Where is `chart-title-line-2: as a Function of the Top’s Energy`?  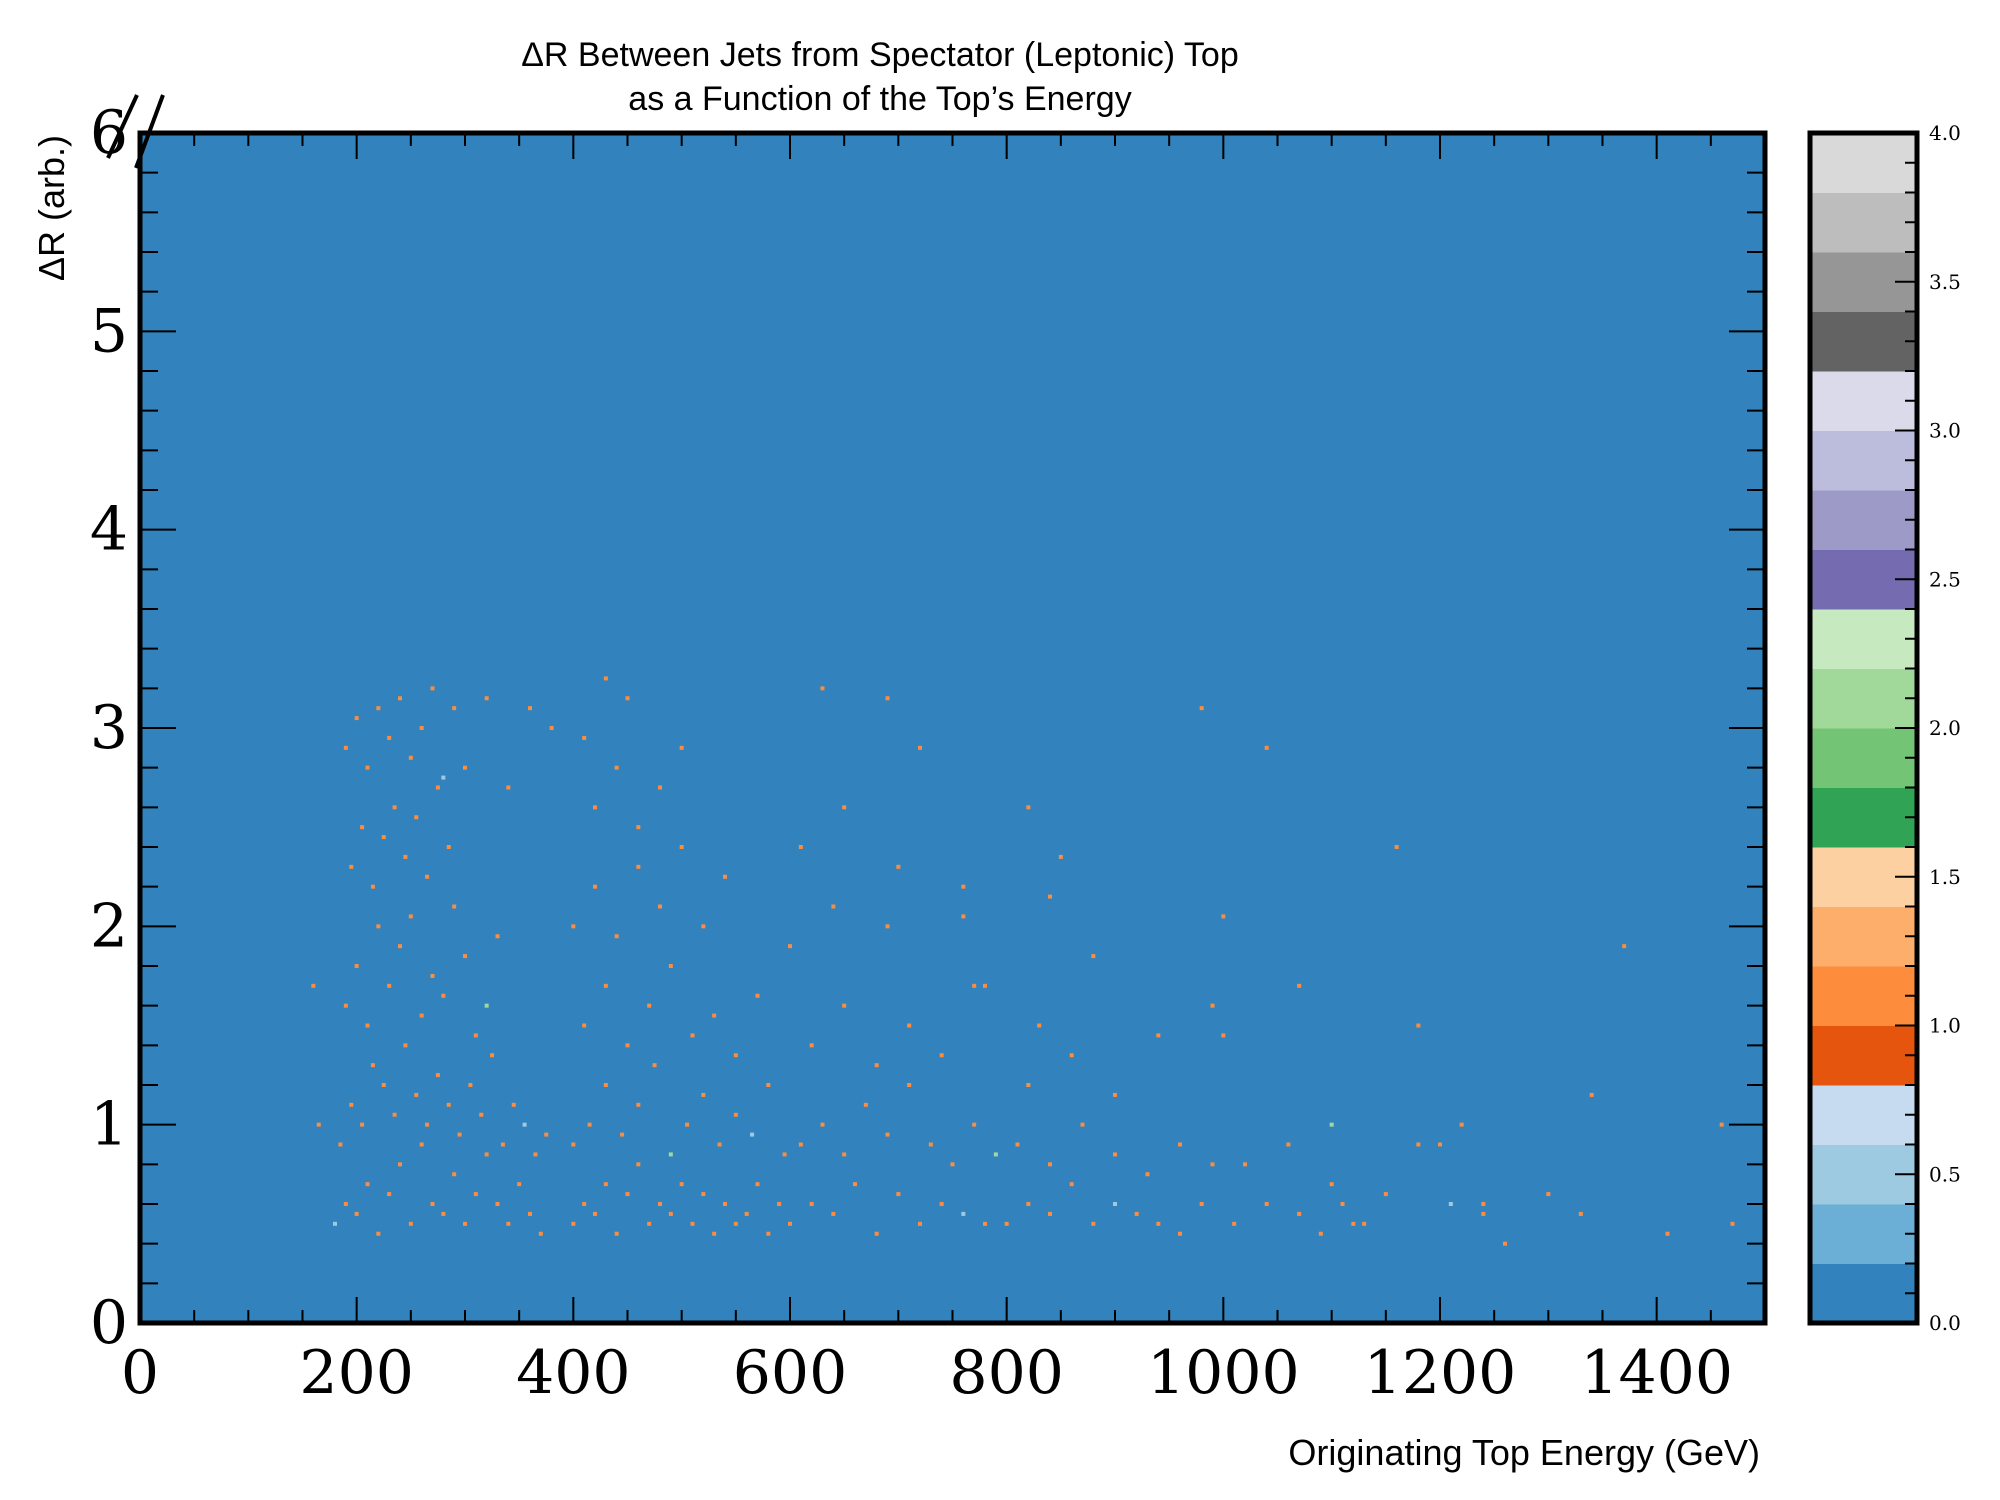 chart-title-line-2: as a Function of the Top’s Energy is located at coordinates (879, 99).